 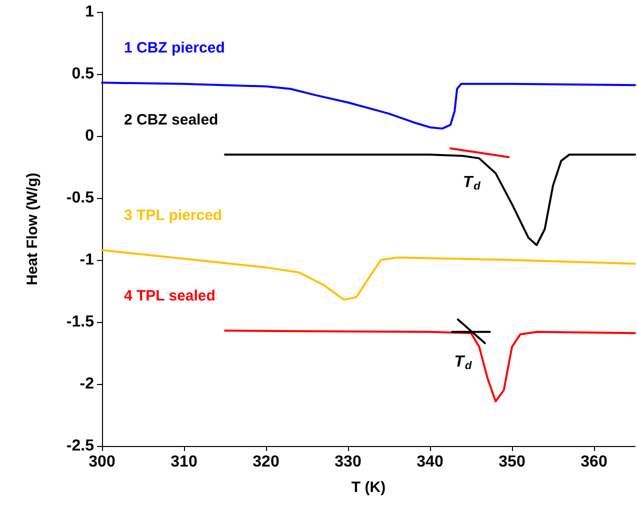 I want to click on series-label: 4 TPL sealed, so click(x=170, y=296).